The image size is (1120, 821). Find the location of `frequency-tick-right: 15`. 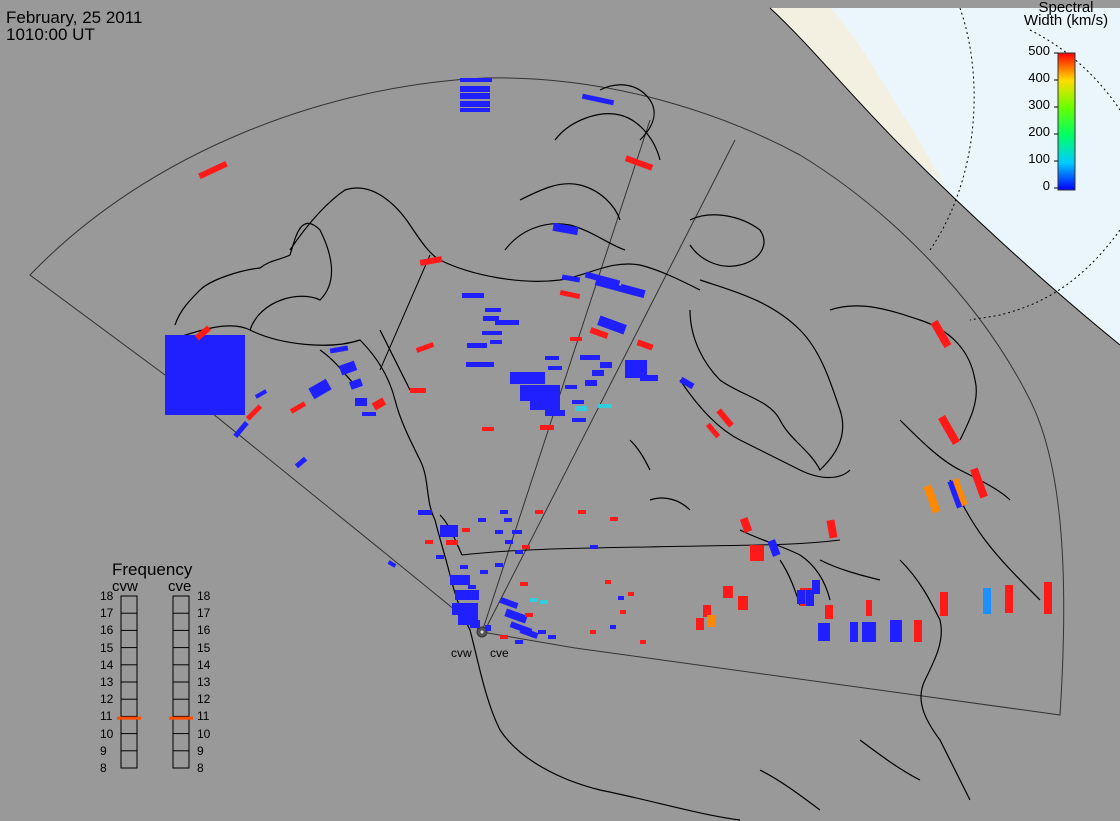

frequency-tick-right: 15 is located at coordinates (204, 647).